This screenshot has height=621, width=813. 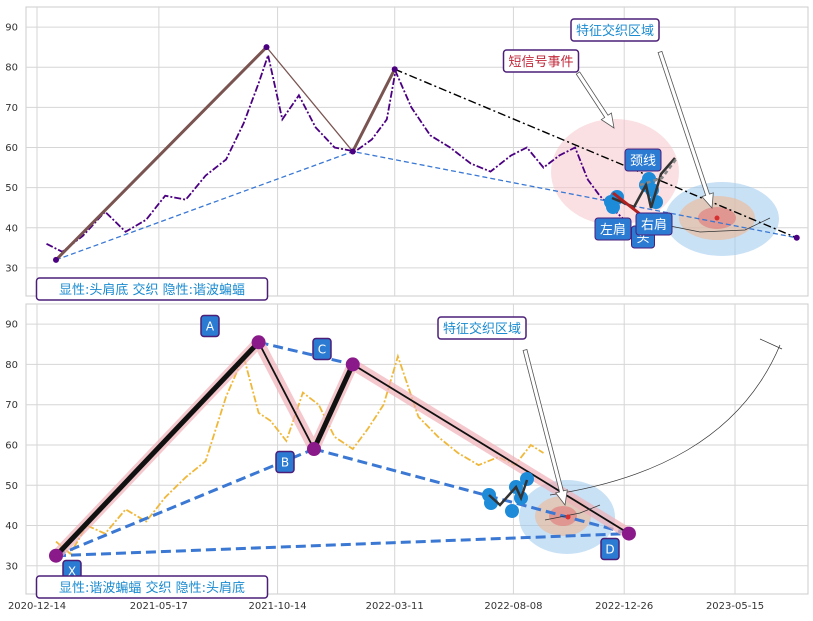 I want to click on c-label-box, so click(x=322, y=349).